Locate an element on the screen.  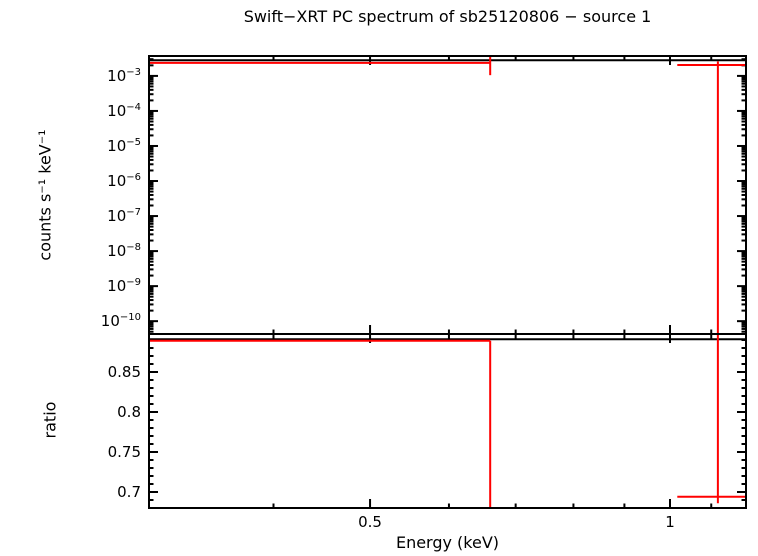
y-tick-label: 10⁻¹⁰ is located at coordinates (121, 321).